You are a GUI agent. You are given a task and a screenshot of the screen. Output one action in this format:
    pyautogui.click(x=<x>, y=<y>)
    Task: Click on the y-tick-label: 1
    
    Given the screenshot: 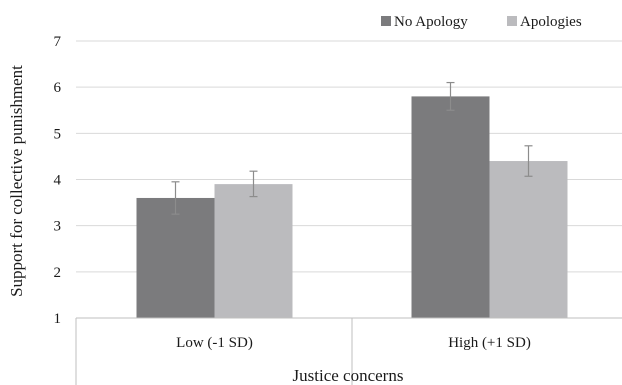 What is the action you would take?
    pyautogui.click(x=58, y=319)
    